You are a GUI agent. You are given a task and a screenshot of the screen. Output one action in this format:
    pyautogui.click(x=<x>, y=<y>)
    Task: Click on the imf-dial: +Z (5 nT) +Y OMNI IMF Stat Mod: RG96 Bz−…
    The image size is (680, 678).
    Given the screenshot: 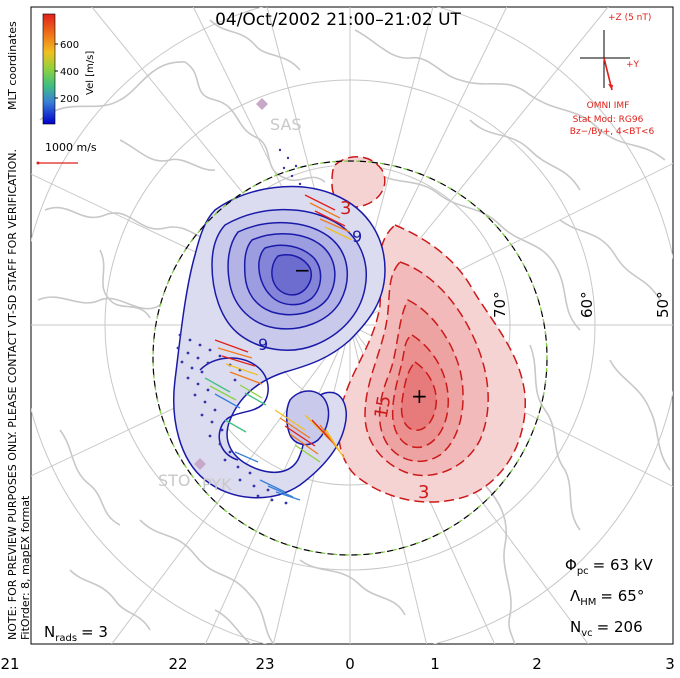 What is the action you would take?
    pyautogui.click(x=612, y=75)
    